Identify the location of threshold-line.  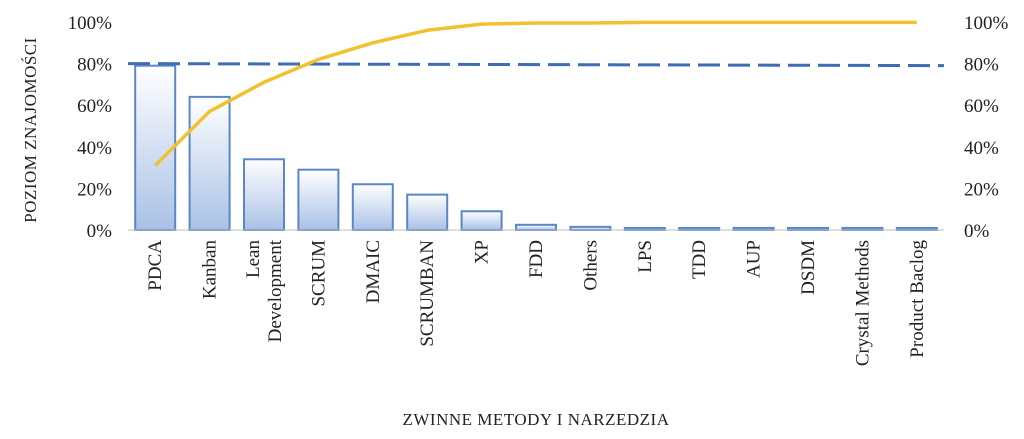
(536, 65).